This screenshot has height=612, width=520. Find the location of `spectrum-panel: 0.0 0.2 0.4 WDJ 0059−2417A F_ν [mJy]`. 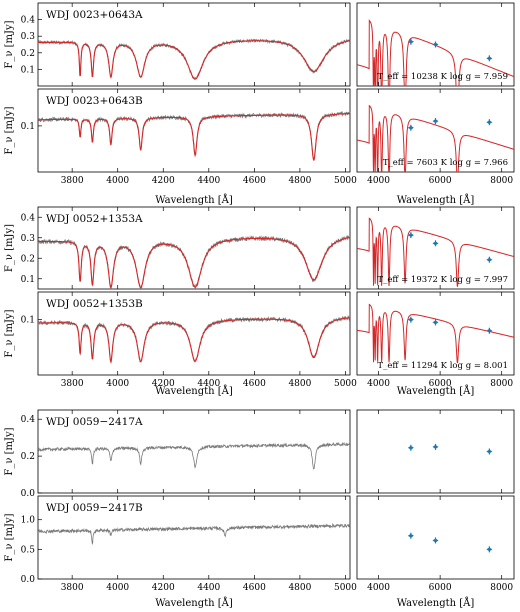

spectrum-panel: 0.0 0.2 0.4 WDJ 0059−2417A F_ν [mJy] is located at coordinates (177, 454).